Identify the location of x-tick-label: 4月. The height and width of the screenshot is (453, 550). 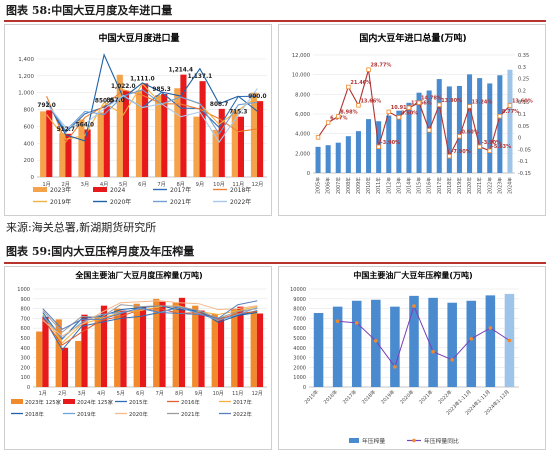
(101, 394).